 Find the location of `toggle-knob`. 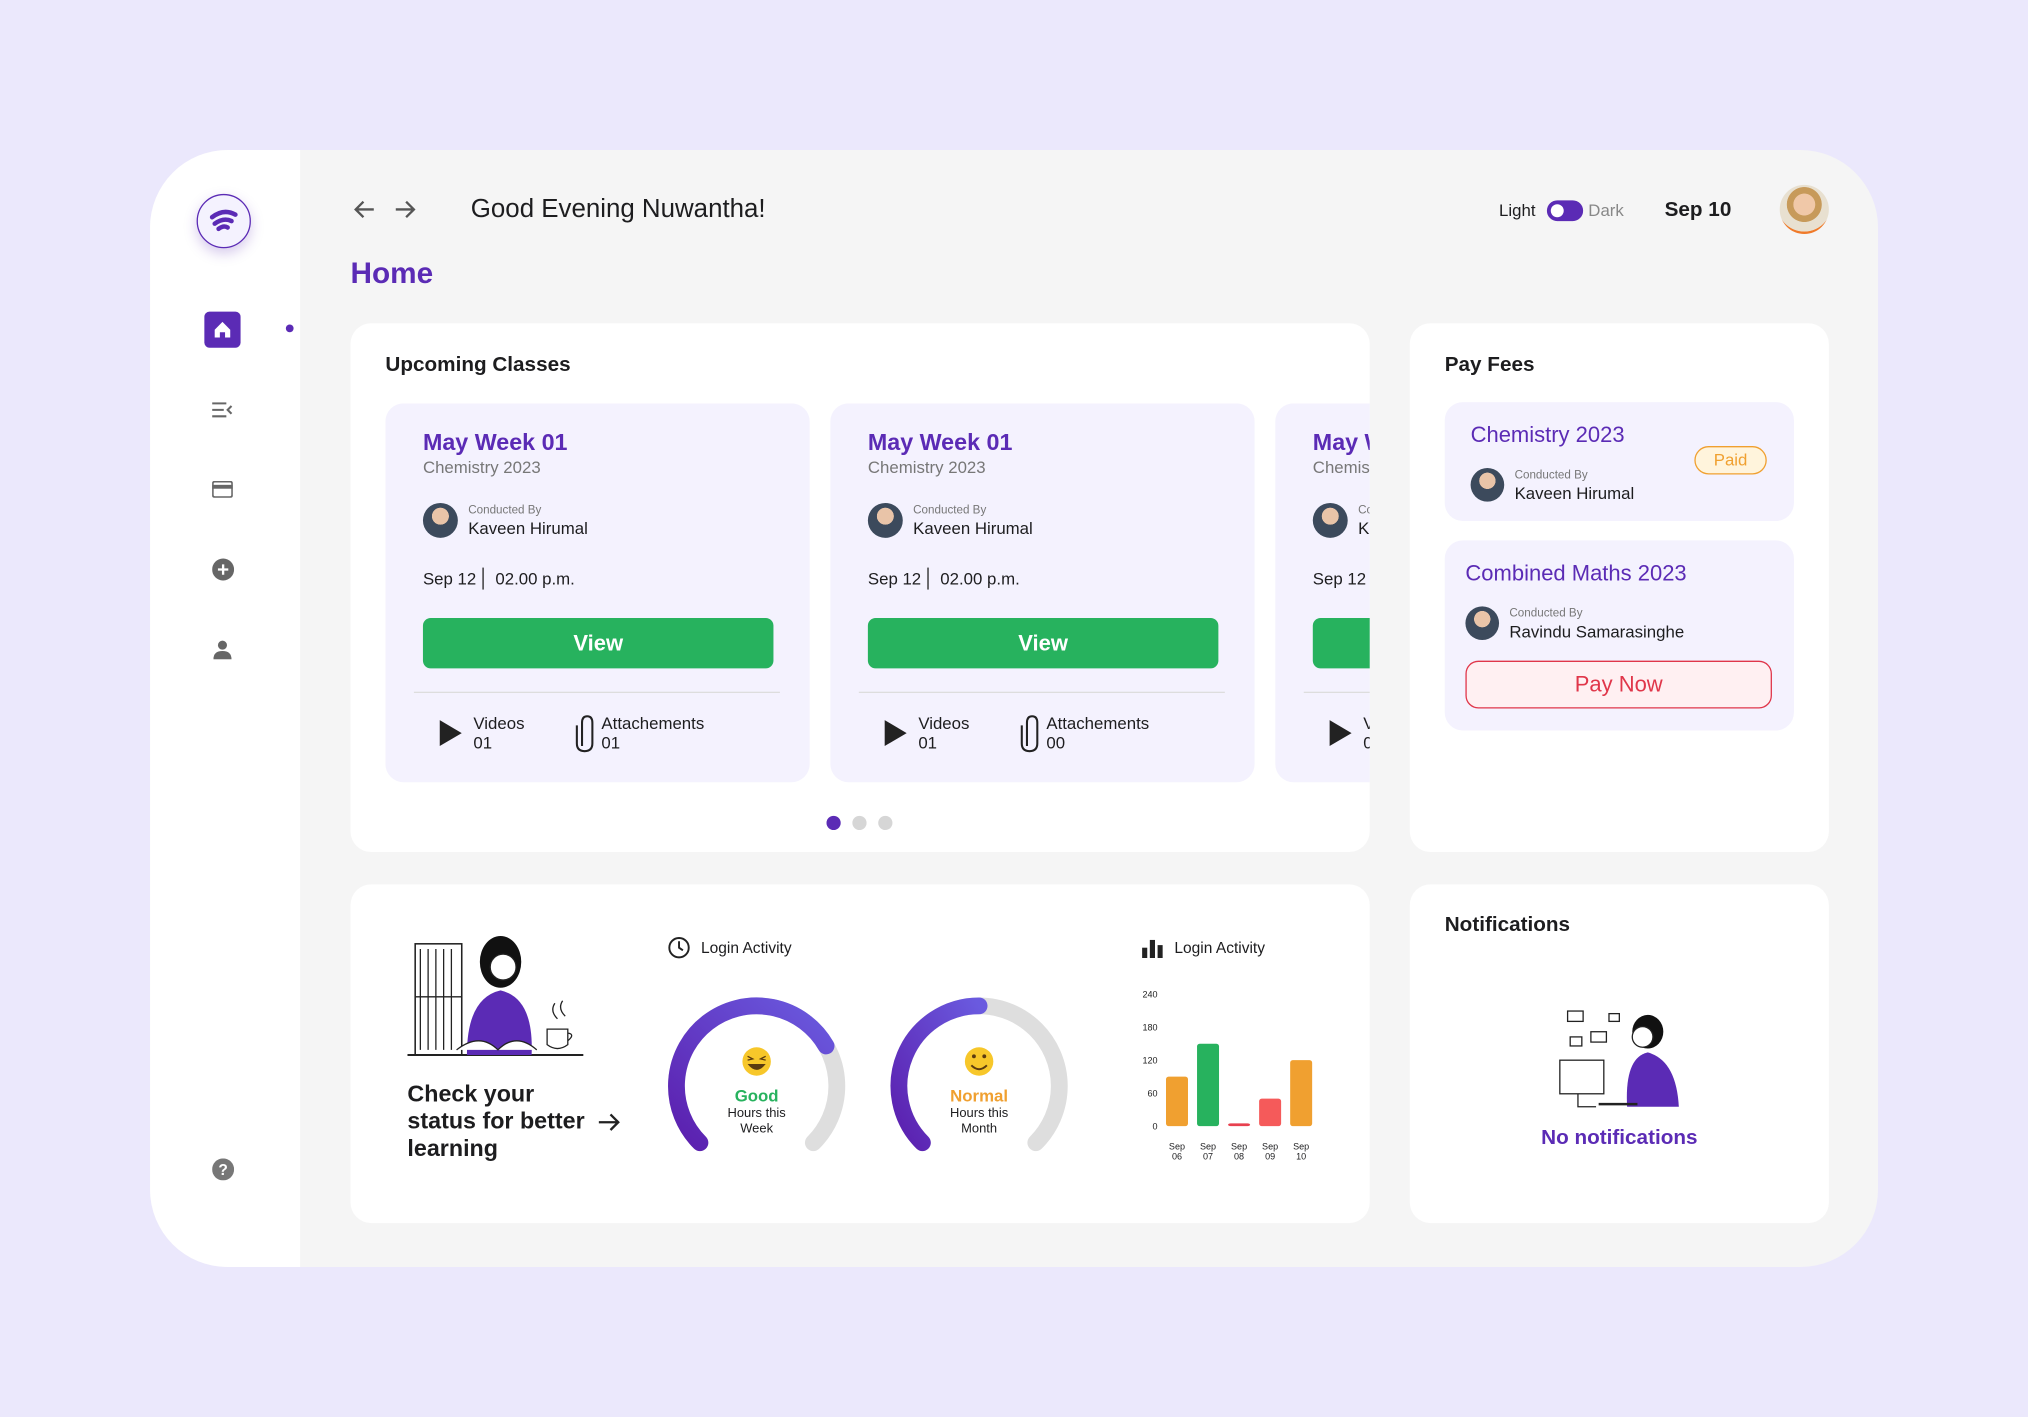

toggle-knob is located at coordinates (1557, 211).